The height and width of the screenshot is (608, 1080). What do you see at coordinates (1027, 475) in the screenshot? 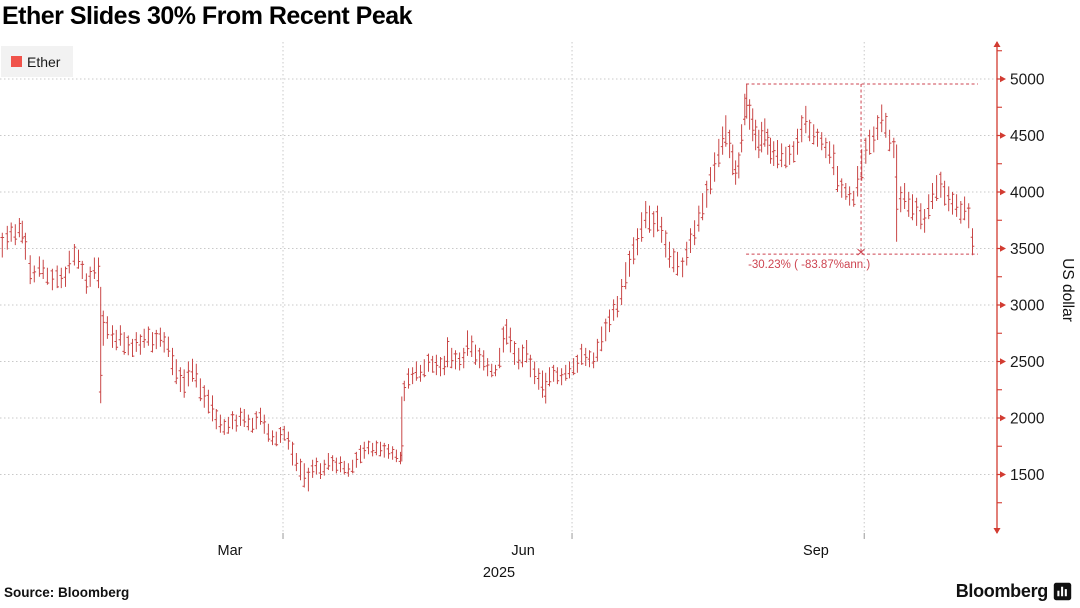
I see `y-tick-label: 1500` at bounding box center [1027, 475].